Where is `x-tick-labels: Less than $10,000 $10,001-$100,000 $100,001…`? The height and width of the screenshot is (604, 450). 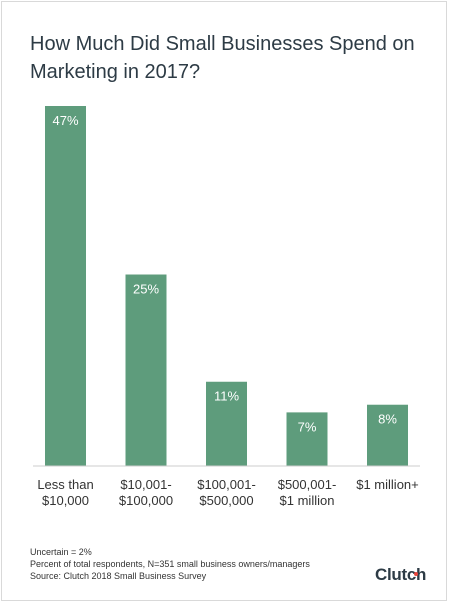
x-tick-labels: Less than $10,000 $10,001-$100,000 $100,001… is located at coordinates (227, 492).